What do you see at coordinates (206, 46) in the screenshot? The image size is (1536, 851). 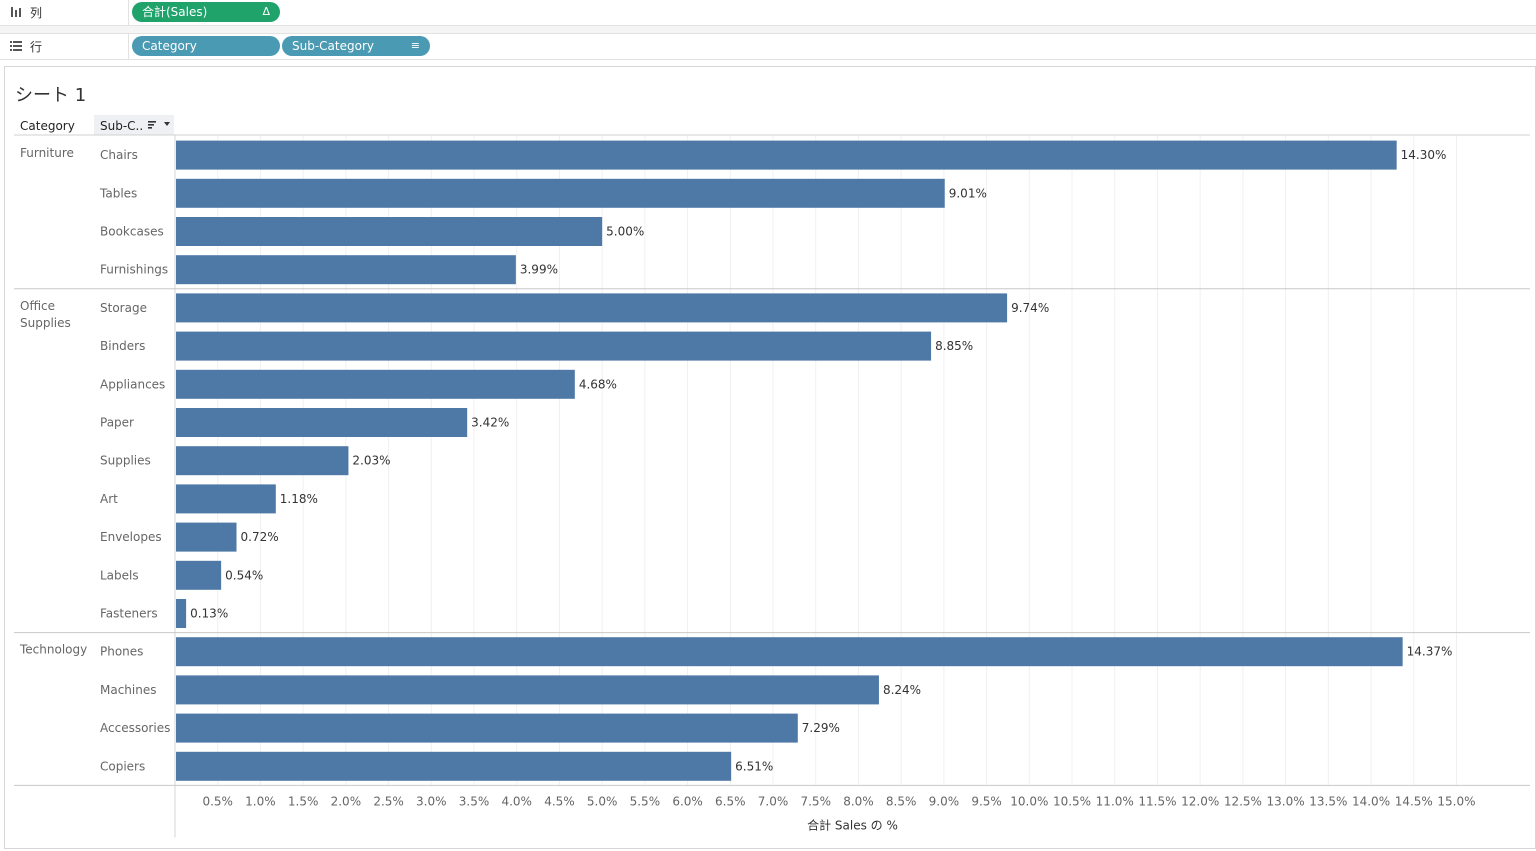 I see `category-pill: Category` at bounding box center [206, 46].